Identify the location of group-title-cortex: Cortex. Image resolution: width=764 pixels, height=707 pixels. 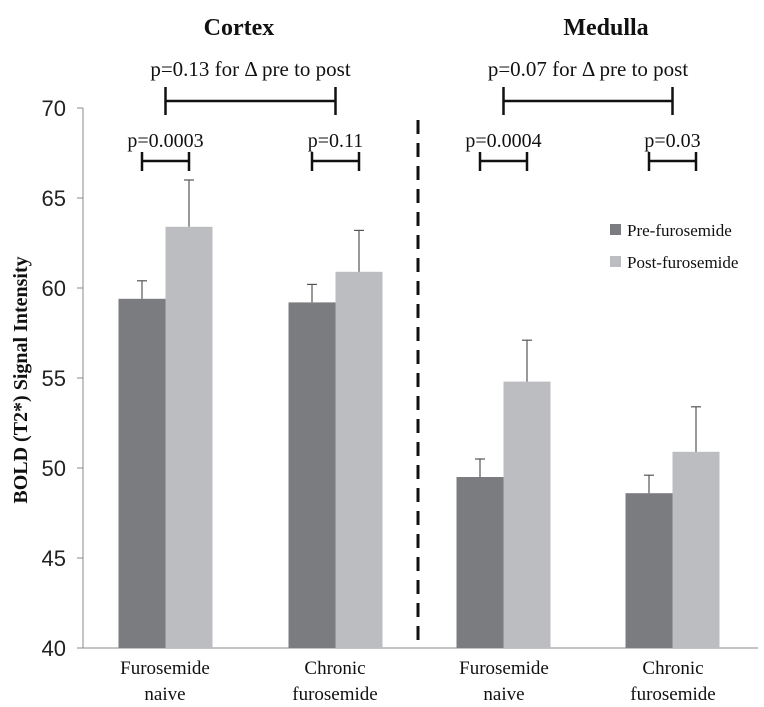
(239, 28).